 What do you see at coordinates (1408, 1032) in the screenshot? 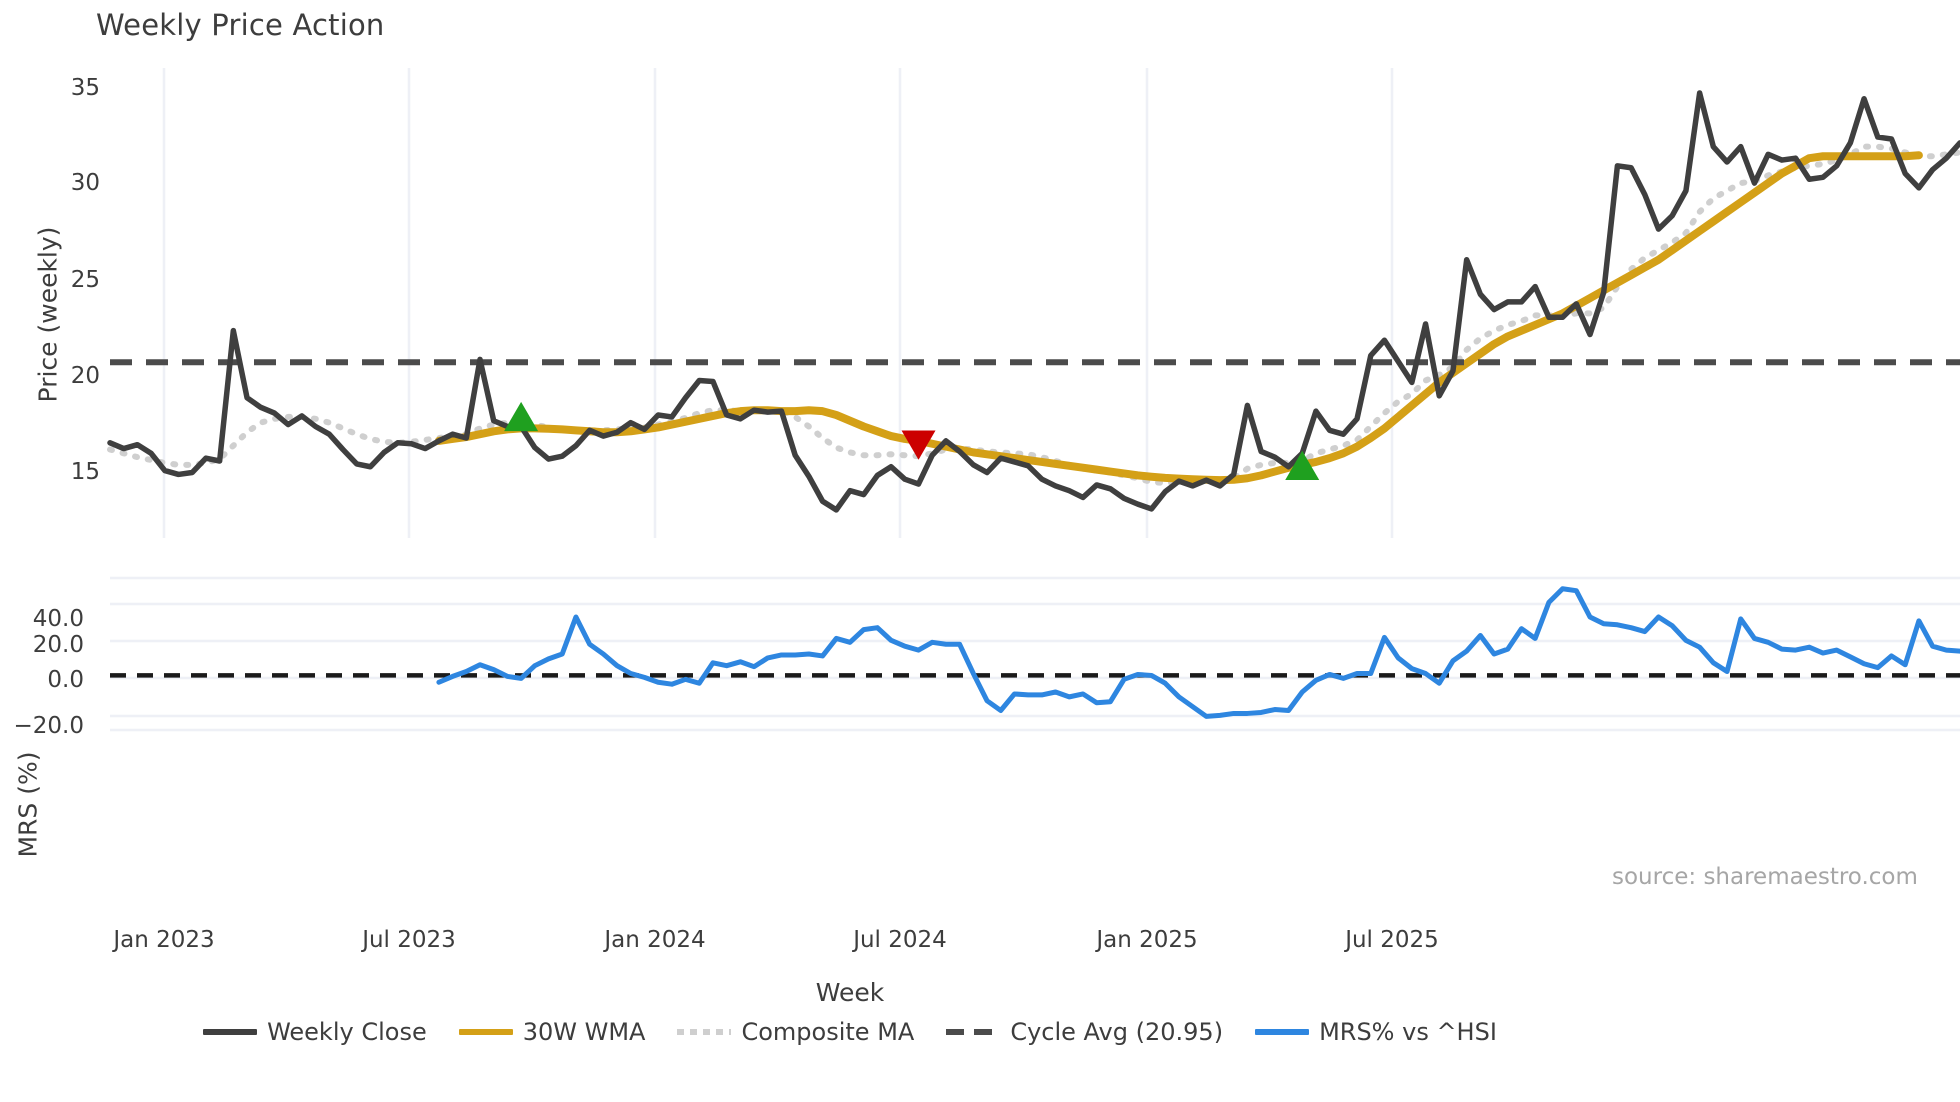
I see `legend-label-mrs: MRS% vs ^HSI` at bounding box center [1408, 1032].